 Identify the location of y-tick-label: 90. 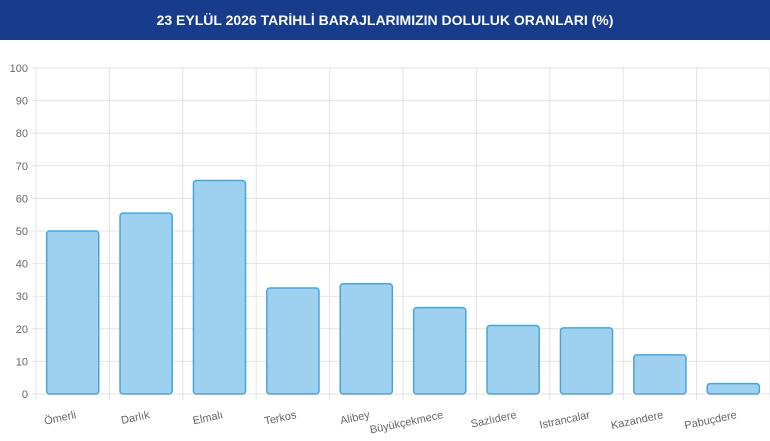
(22, 102).